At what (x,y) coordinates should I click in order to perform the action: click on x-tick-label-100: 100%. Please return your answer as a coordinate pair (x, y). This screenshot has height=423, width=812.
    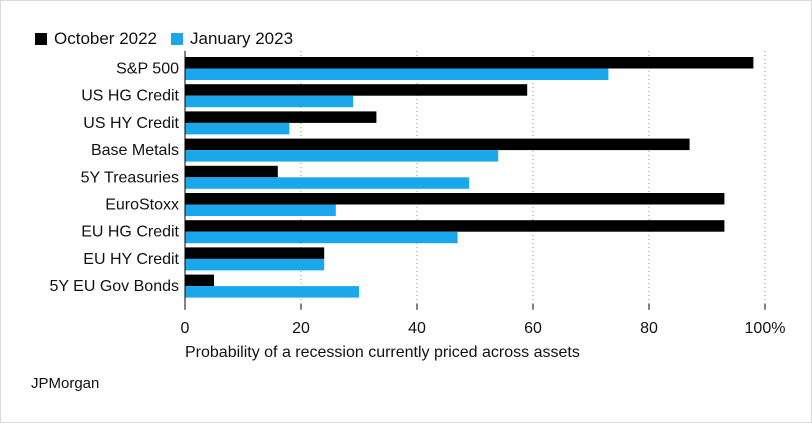
    Looking at the image, I should click on (765, 328).